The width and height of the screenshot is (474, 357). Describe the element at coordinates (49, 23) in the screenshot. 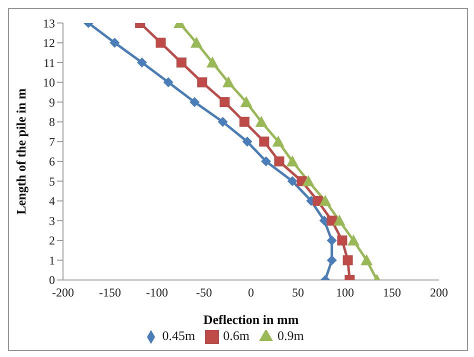

I see `y-tick-label: 13` at that location.